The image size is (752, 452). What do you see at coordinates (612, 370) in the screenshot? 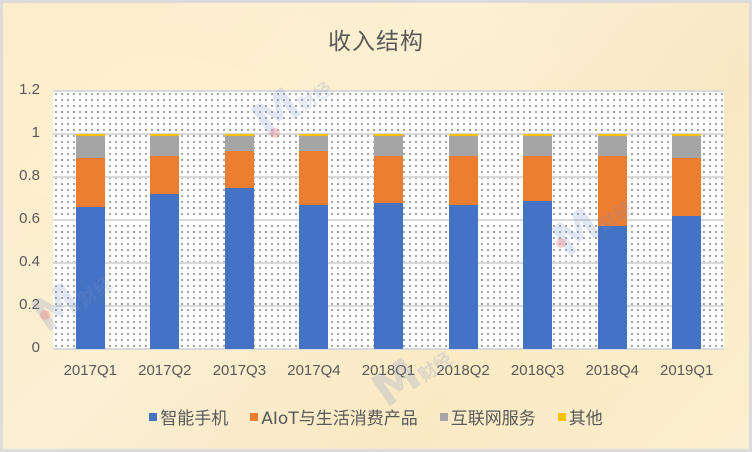
I see `x-tick-label: 2018Q4` at bounding box center [612, 370].